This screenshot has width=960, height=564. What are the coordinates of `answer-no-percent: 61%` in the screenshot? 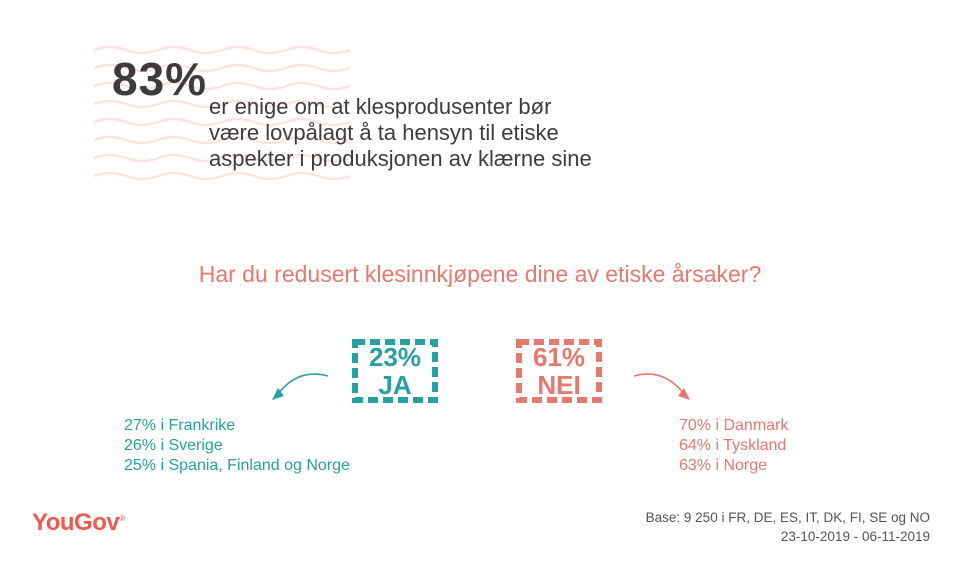 It's located at (559, 357).